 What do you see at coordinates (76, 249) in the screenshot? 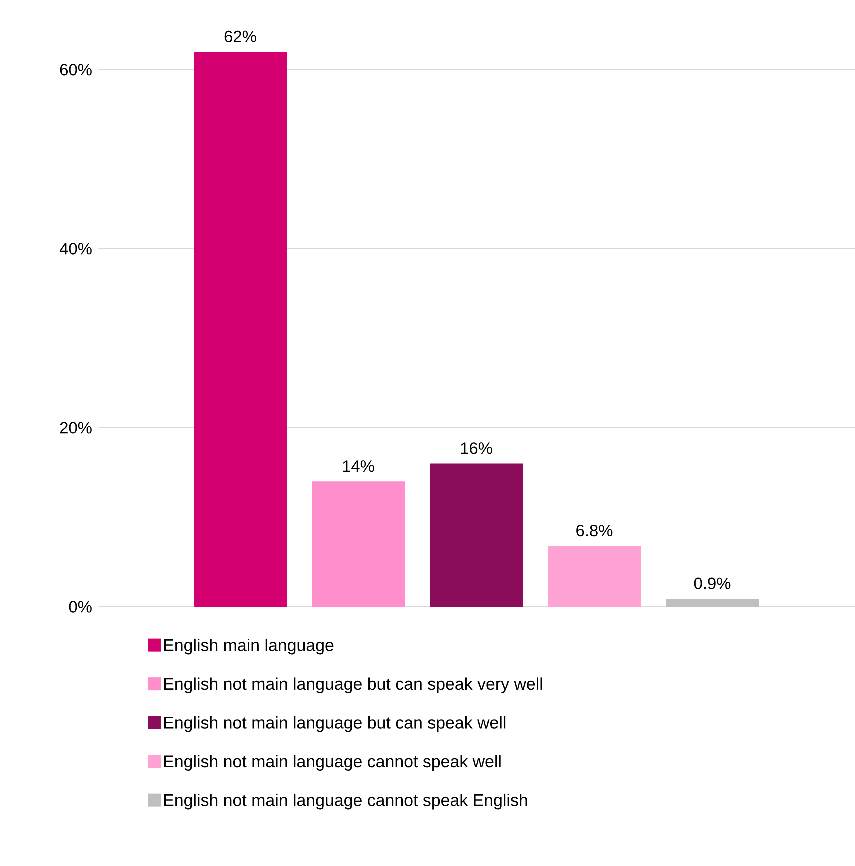
I see `y-tick-label: 40%` at bounding box center [76, 249].